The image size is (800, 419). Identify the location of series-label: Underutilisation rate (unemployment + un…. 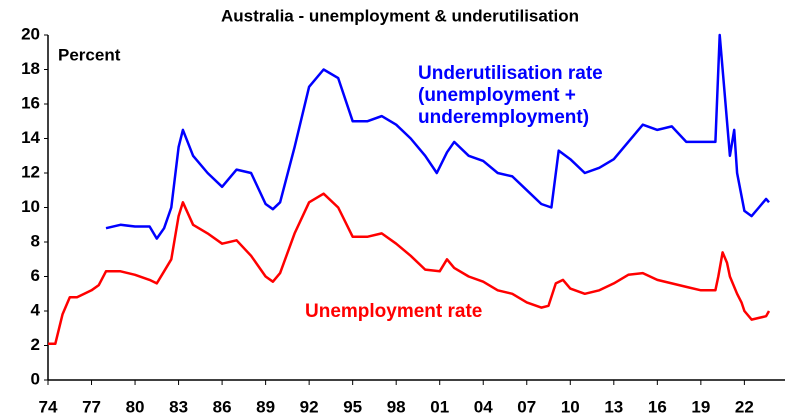
(510, 95).